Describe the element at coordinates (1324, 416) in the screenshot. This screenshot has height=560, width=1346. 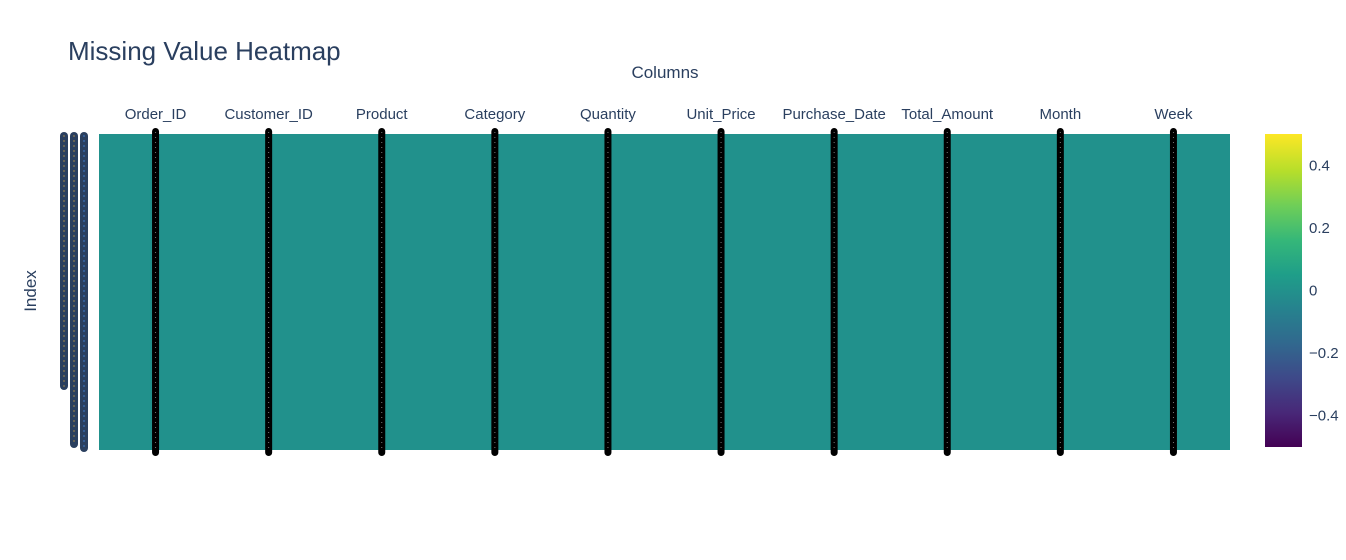
I see `colorbar-tick-label: −0.4` at that location.